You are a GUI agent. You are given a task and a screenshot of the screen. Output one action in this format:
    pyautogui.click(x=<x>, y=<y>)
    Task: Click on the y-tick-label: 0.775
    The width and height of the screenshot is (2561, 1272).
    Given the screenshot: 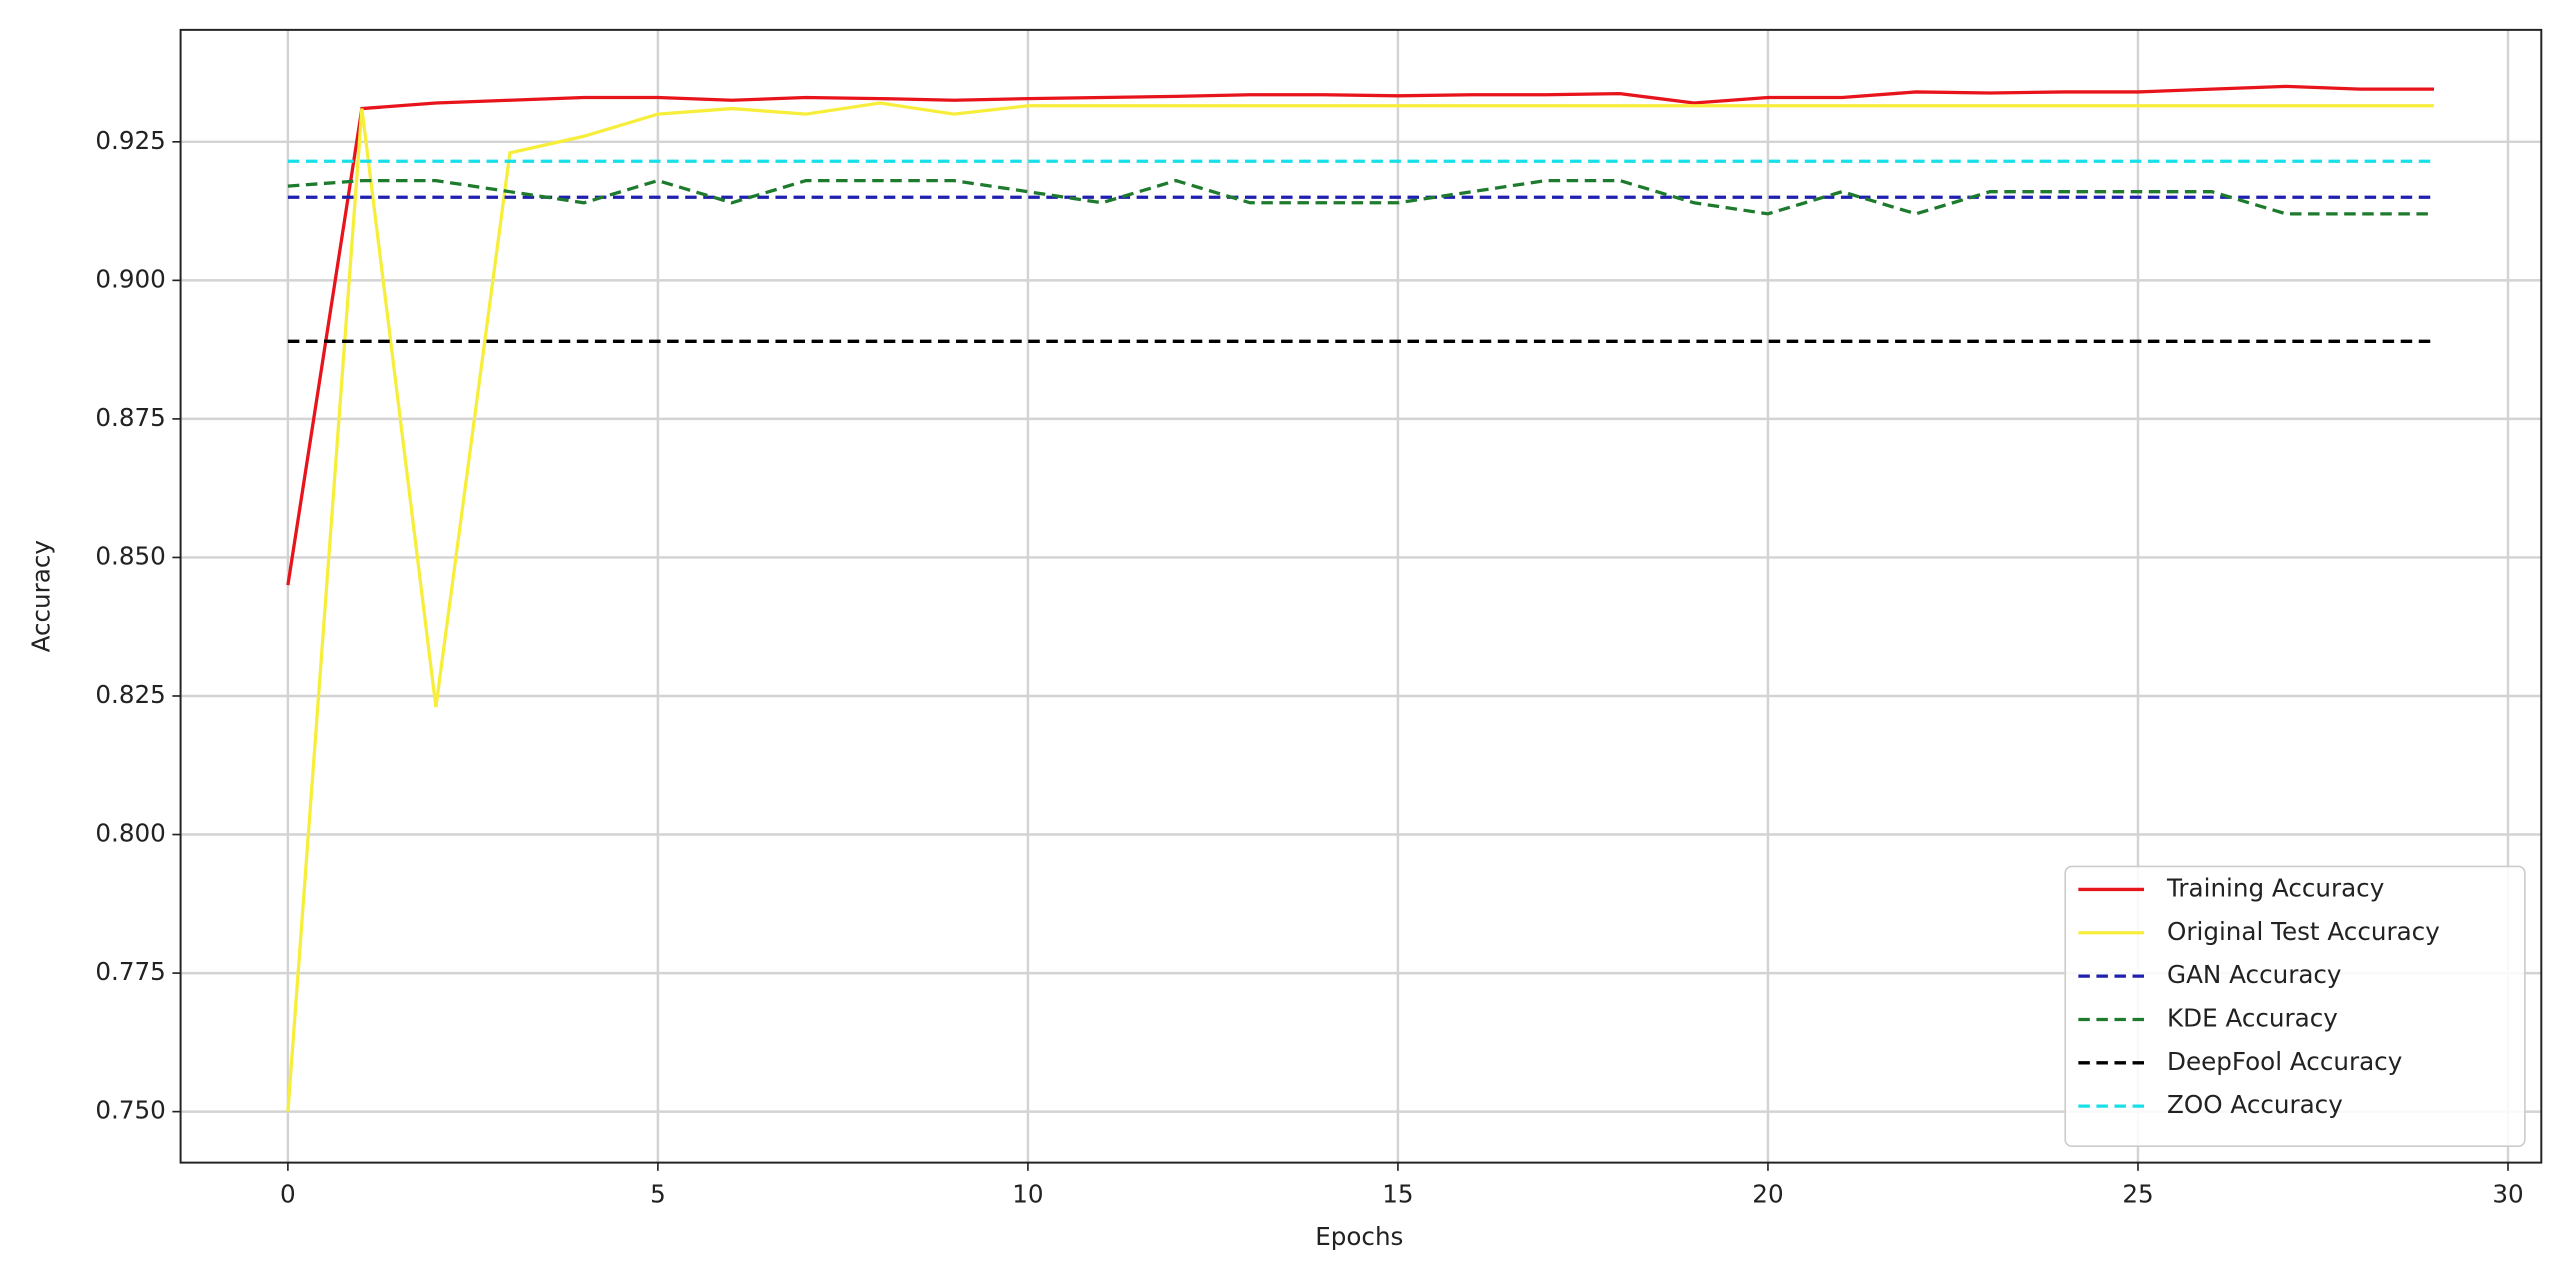 What is the action you would take?
    pyautogui.click(x=130, y=971)
    